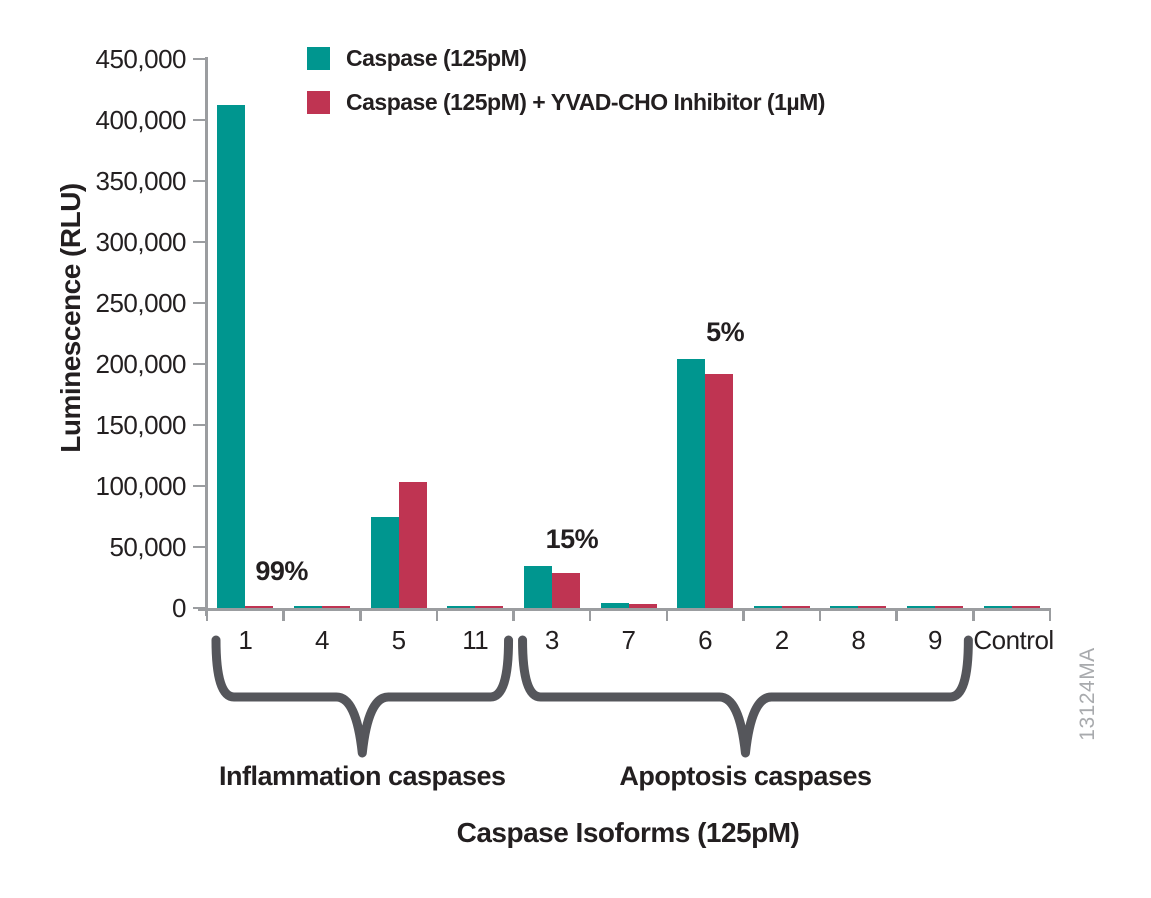 This screenshot has height=898, width=1151. I want to click on bar-5-inhibitor, so click(412, 545).